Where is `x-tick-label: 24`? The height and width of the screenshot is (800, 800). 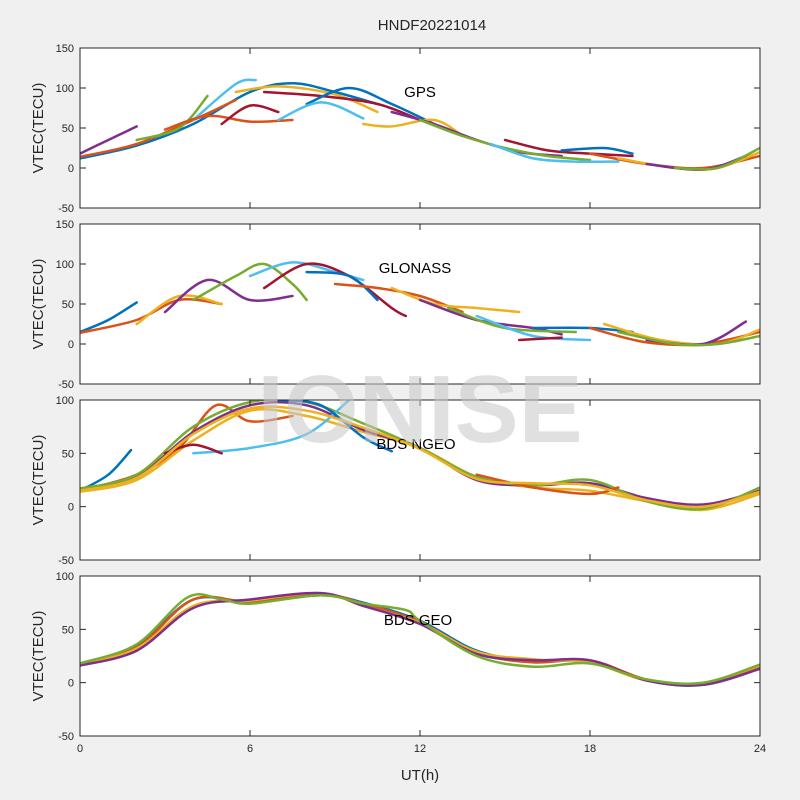
x-tick-label: 24 is located at coordinates (760, 749).